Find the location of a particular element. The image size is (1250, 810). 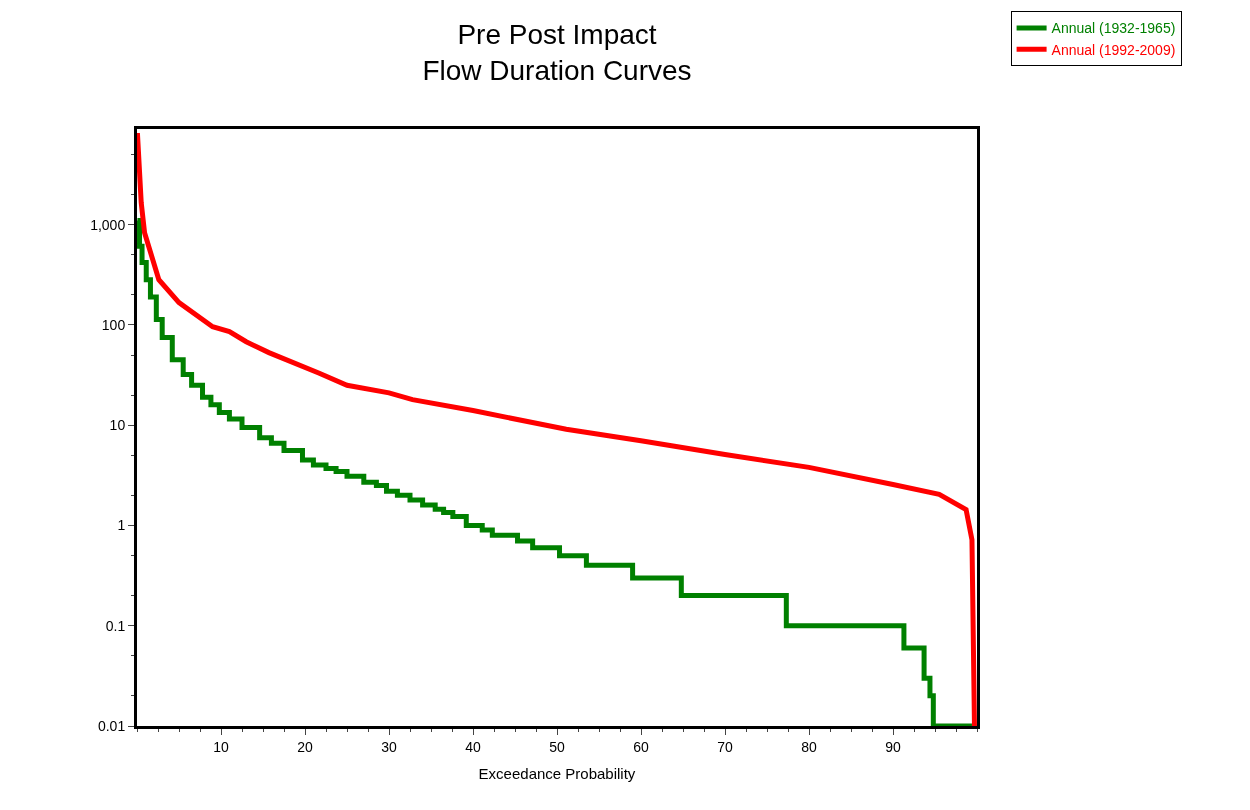

x-tick-label: 10 is located at coordinates (221, 746).